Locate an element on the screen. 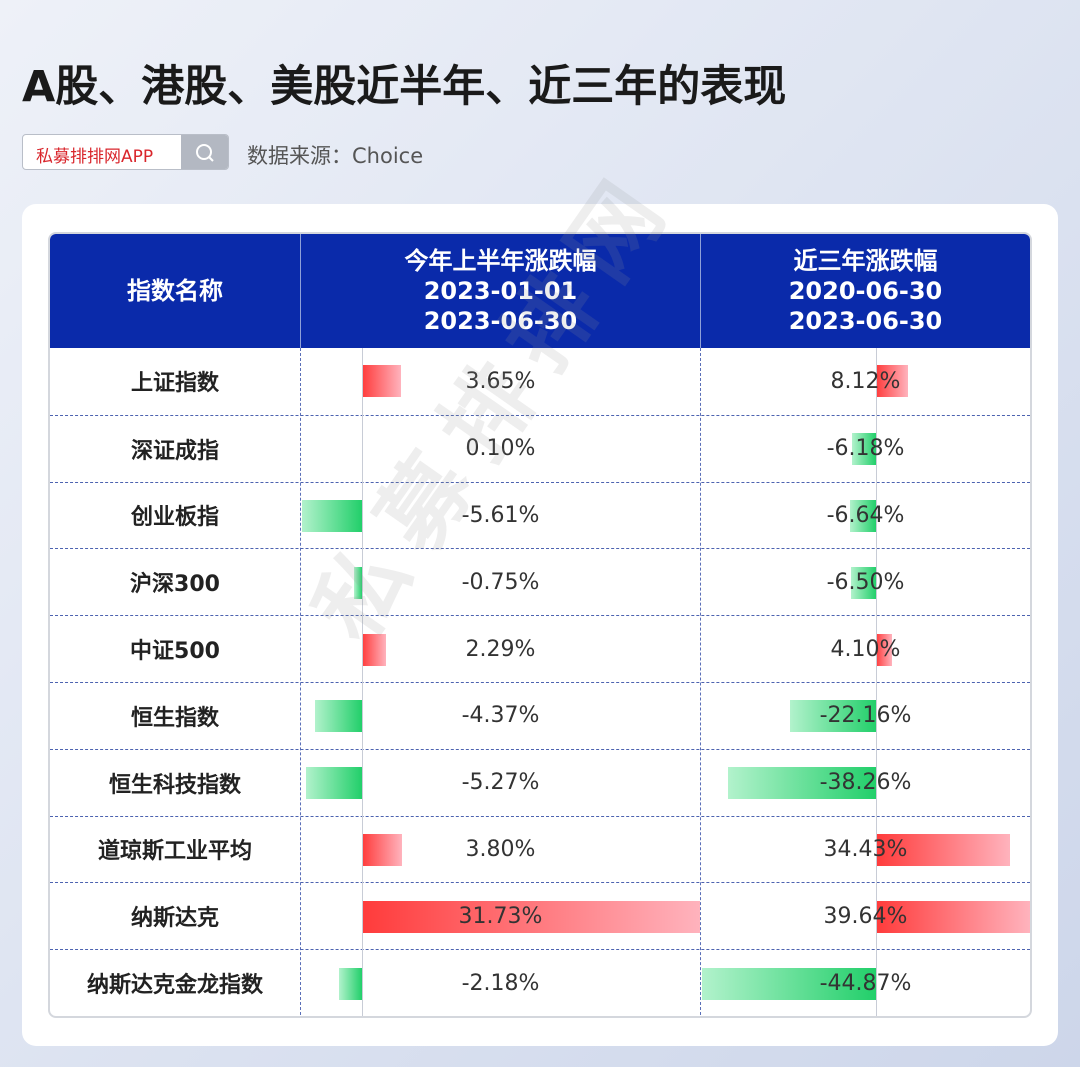  data-source: 数据来源：Choice is located at coordinates (335, 156).